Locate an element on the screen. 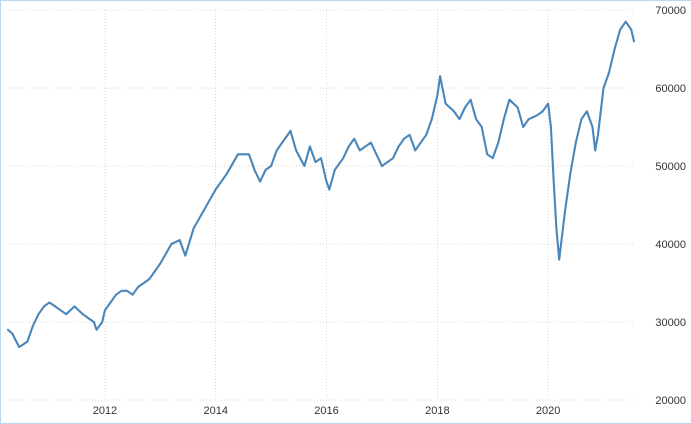  x-tick-label: 2016 is located at coordinates (326, 411).